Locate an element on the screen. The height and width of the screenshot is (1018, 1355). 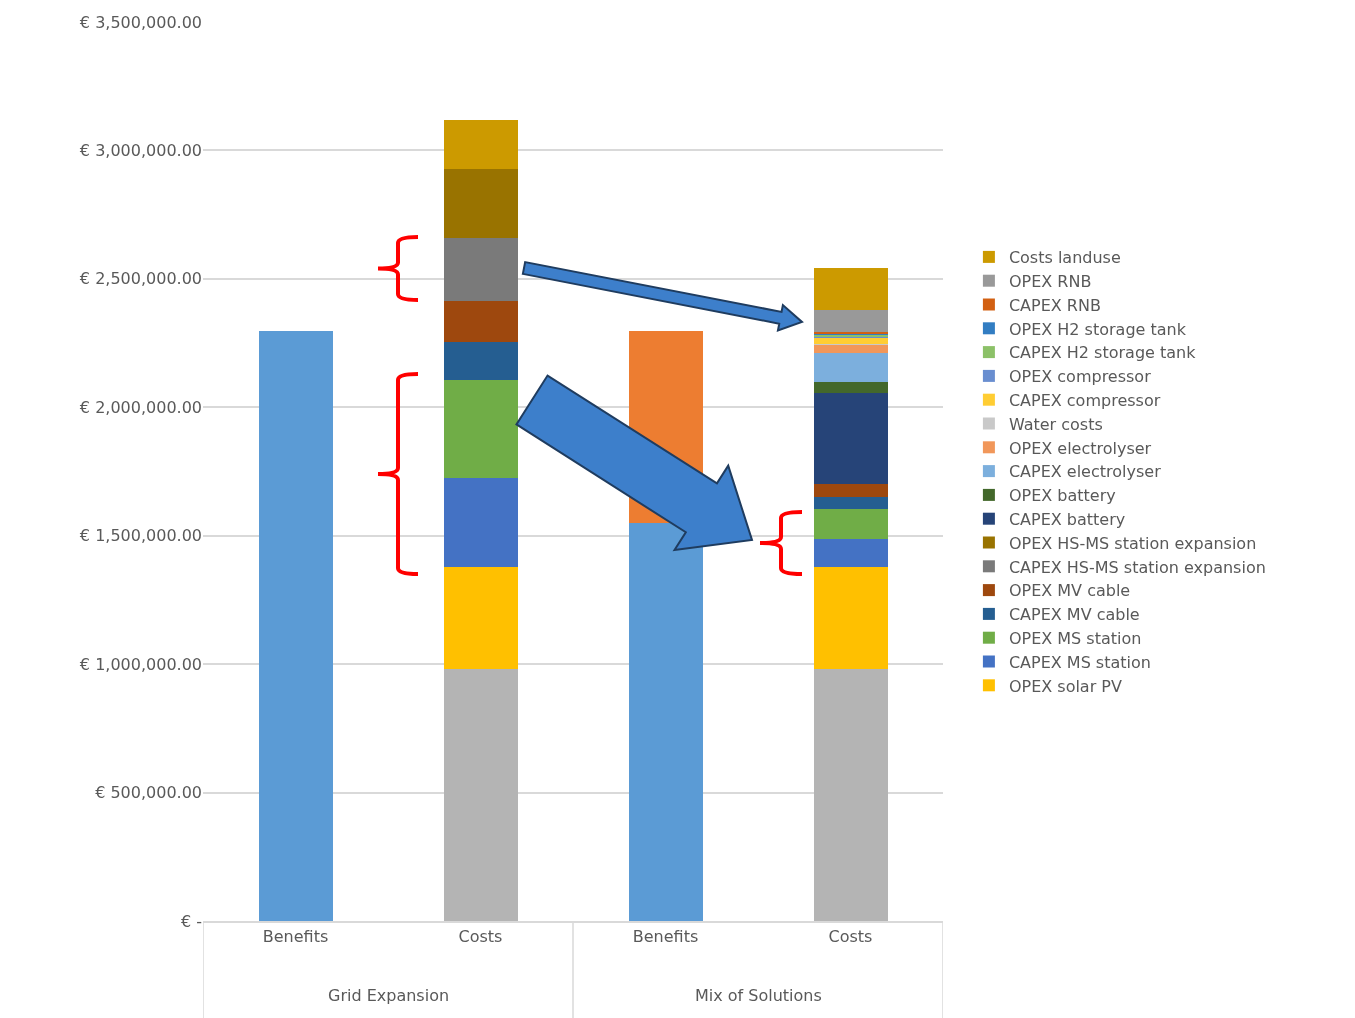
legend-label: OPEX compressor is located at coordinates (1080, 377).